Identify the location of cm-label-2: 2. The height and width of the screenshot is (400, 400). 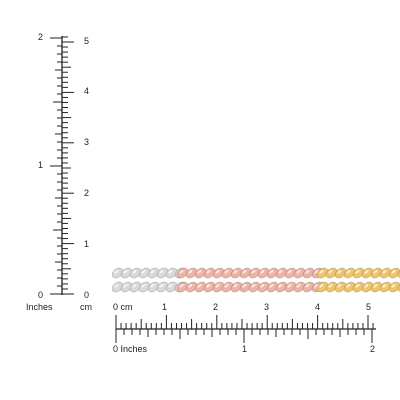
(86, 193).